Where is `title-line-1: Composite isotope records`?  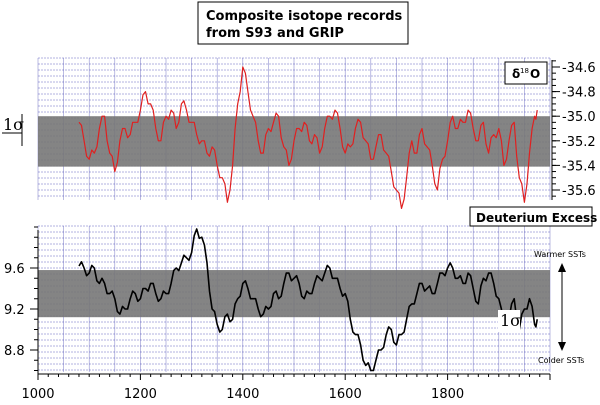
title-line-1: Composite isotope records is located at coordinates (304, 16).